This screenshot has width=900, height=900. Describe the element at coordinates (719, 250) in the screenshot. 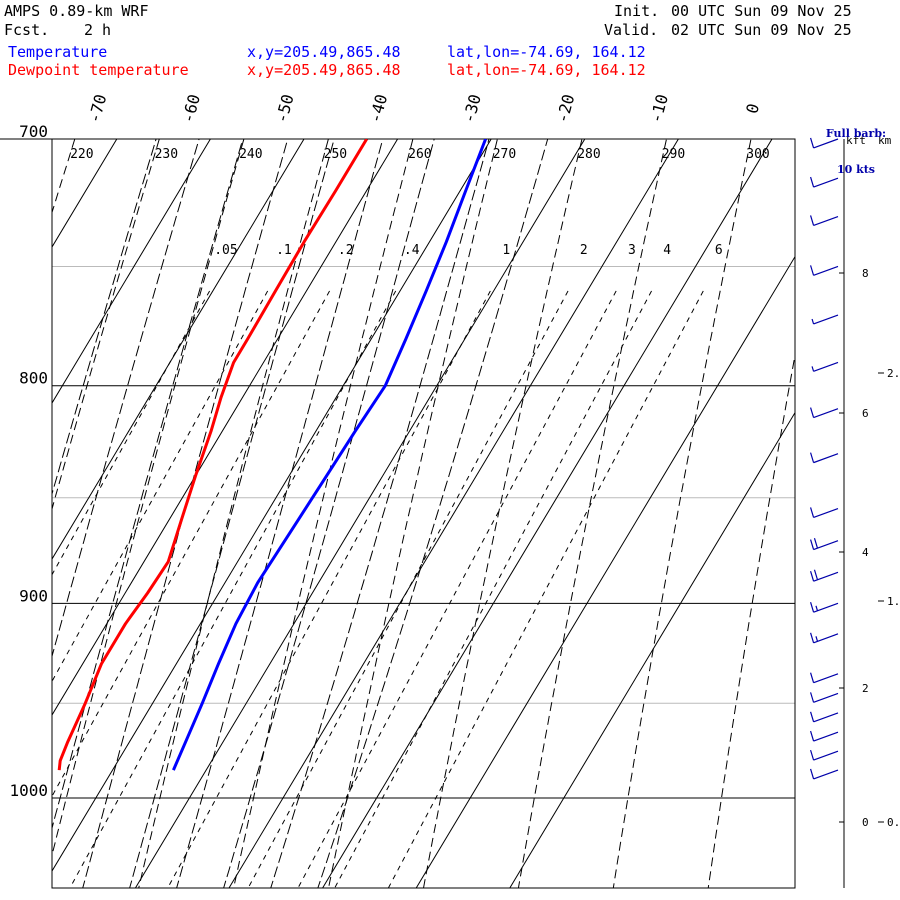

I see `mixing-ratio-label: 6` at that location.